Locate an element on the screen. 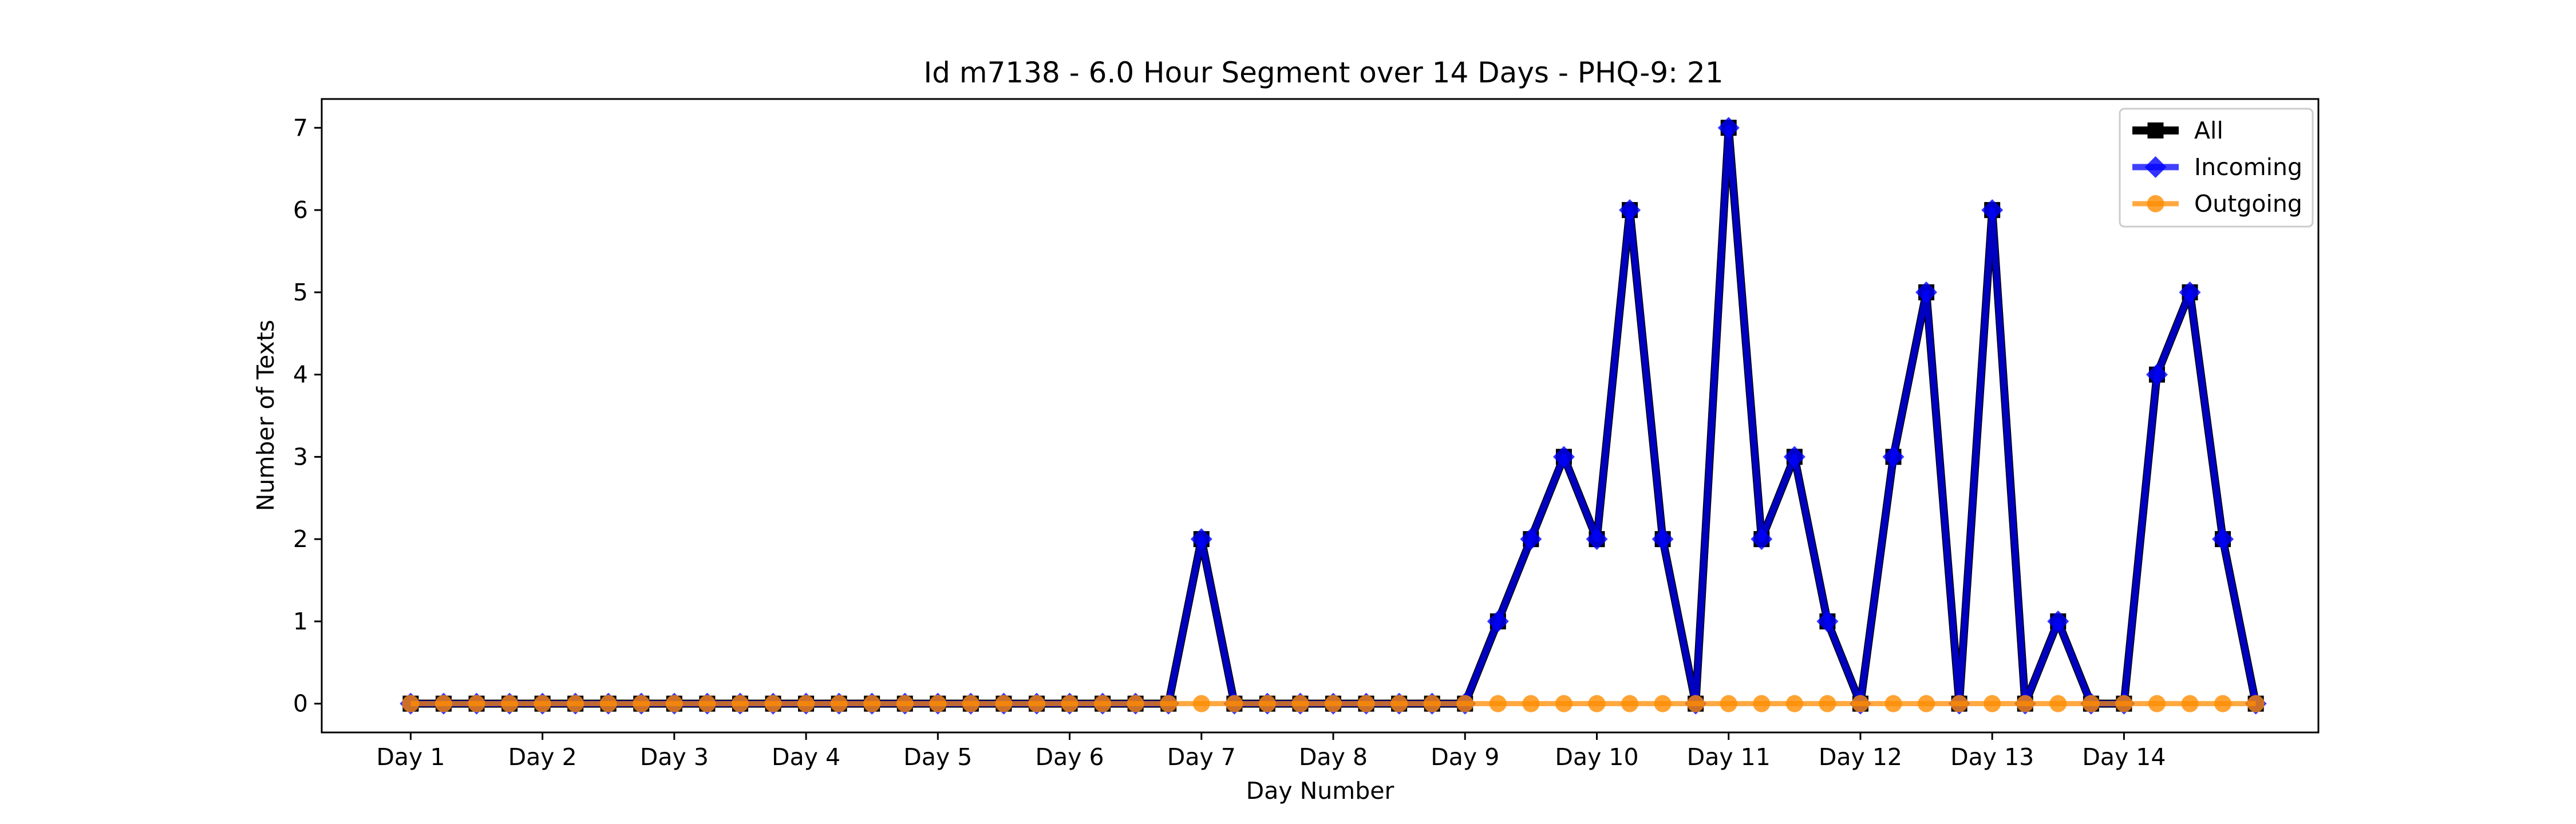 This screenshot has height=824, width=2576. legend-label: Incoming is located at coordinates (2248, 167).